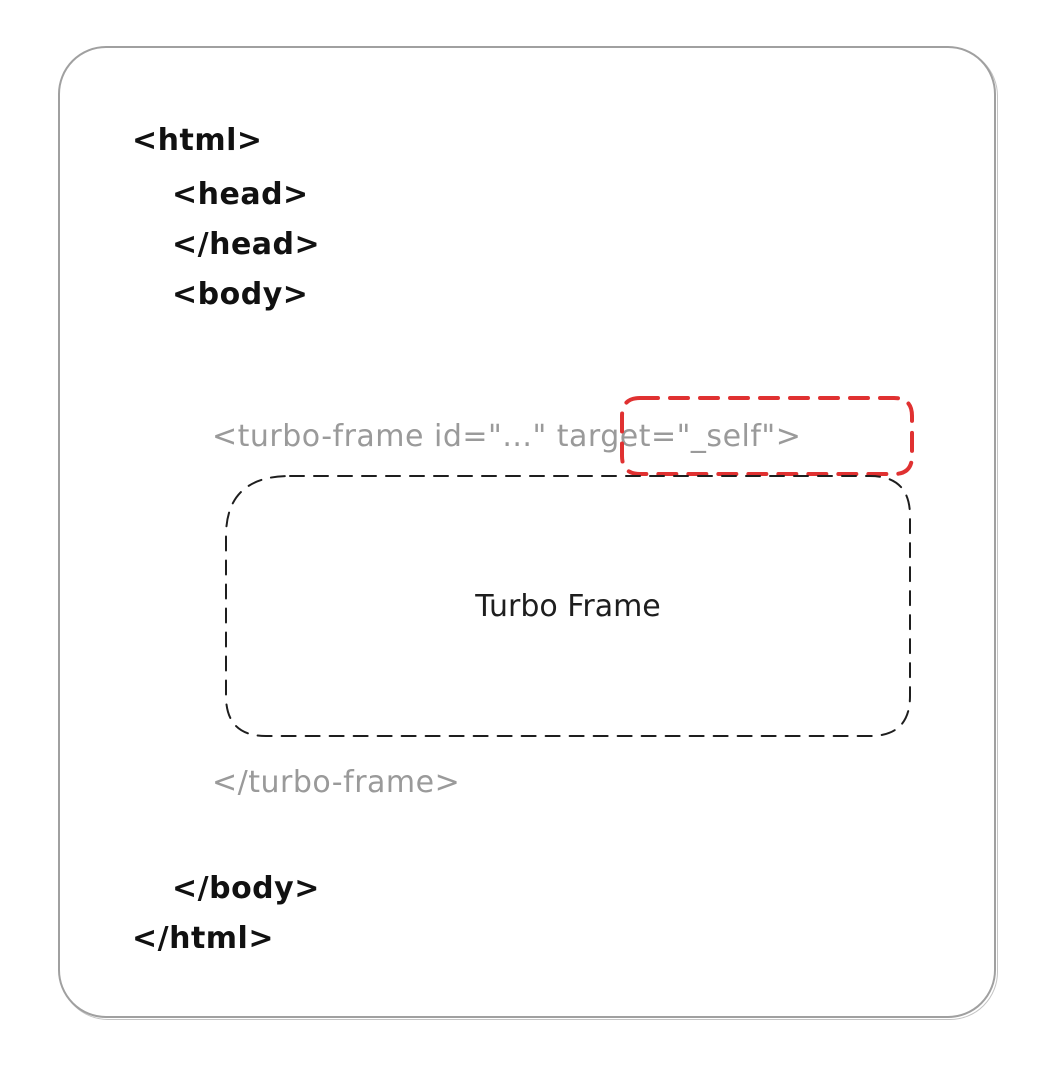 This screenshot has width=1052, height=1070. I want to click on html-open-tag: <html>, so click(197, 140).